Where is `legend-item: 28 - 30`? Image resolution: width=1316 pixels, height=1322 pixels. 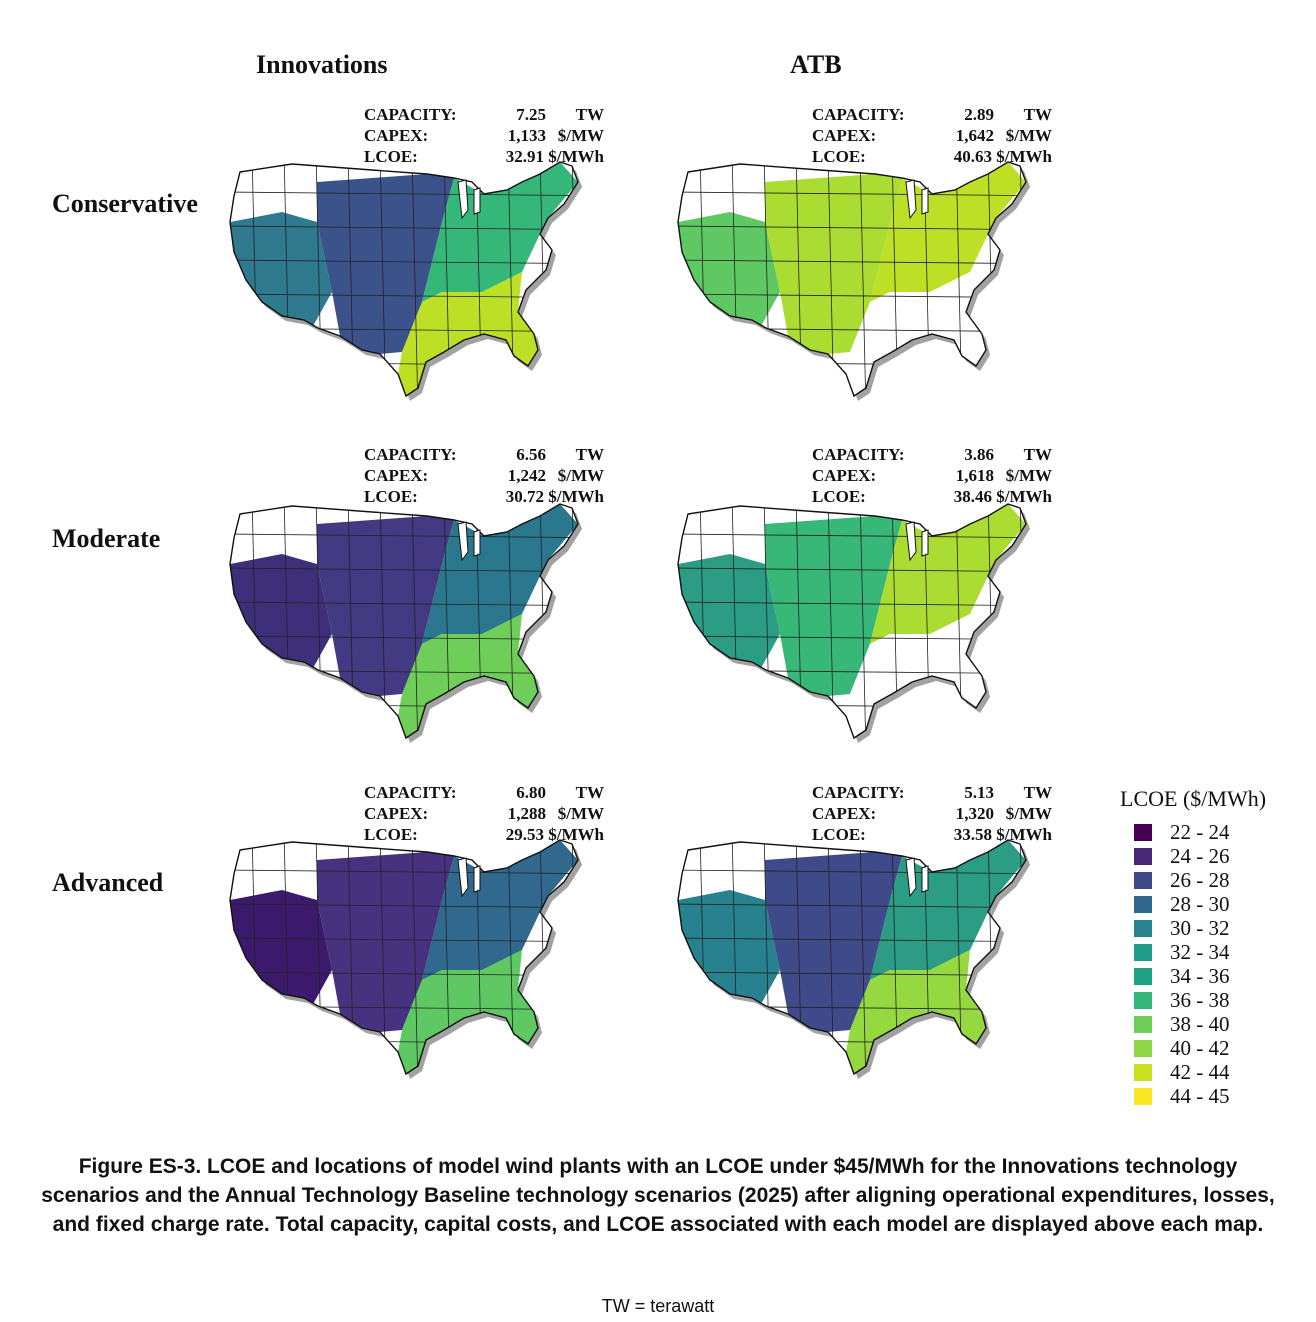 legend-item: 28 - 30 is located at coordinates (1193, 904).